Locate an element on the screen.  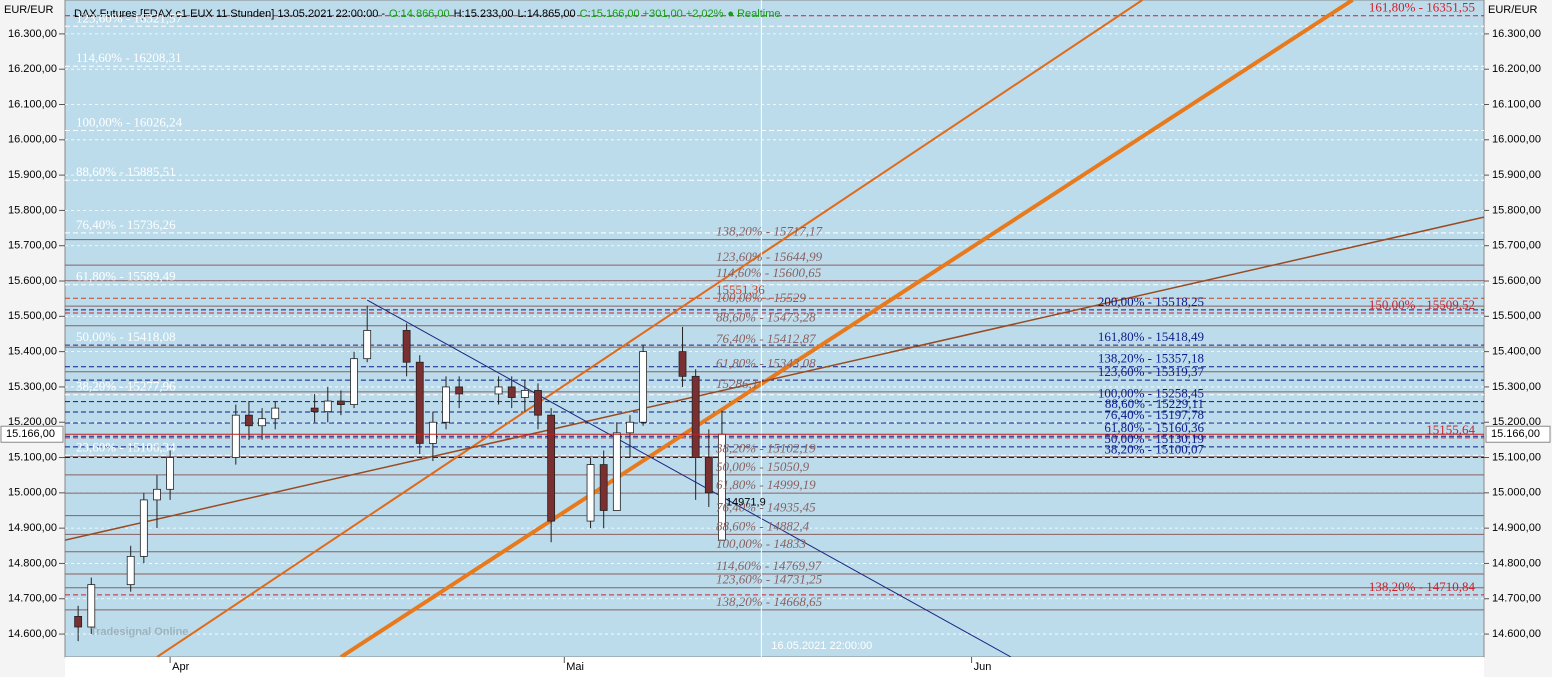
fib-label: 123,60% - 15644,99 is located at coordinates (769, 256).